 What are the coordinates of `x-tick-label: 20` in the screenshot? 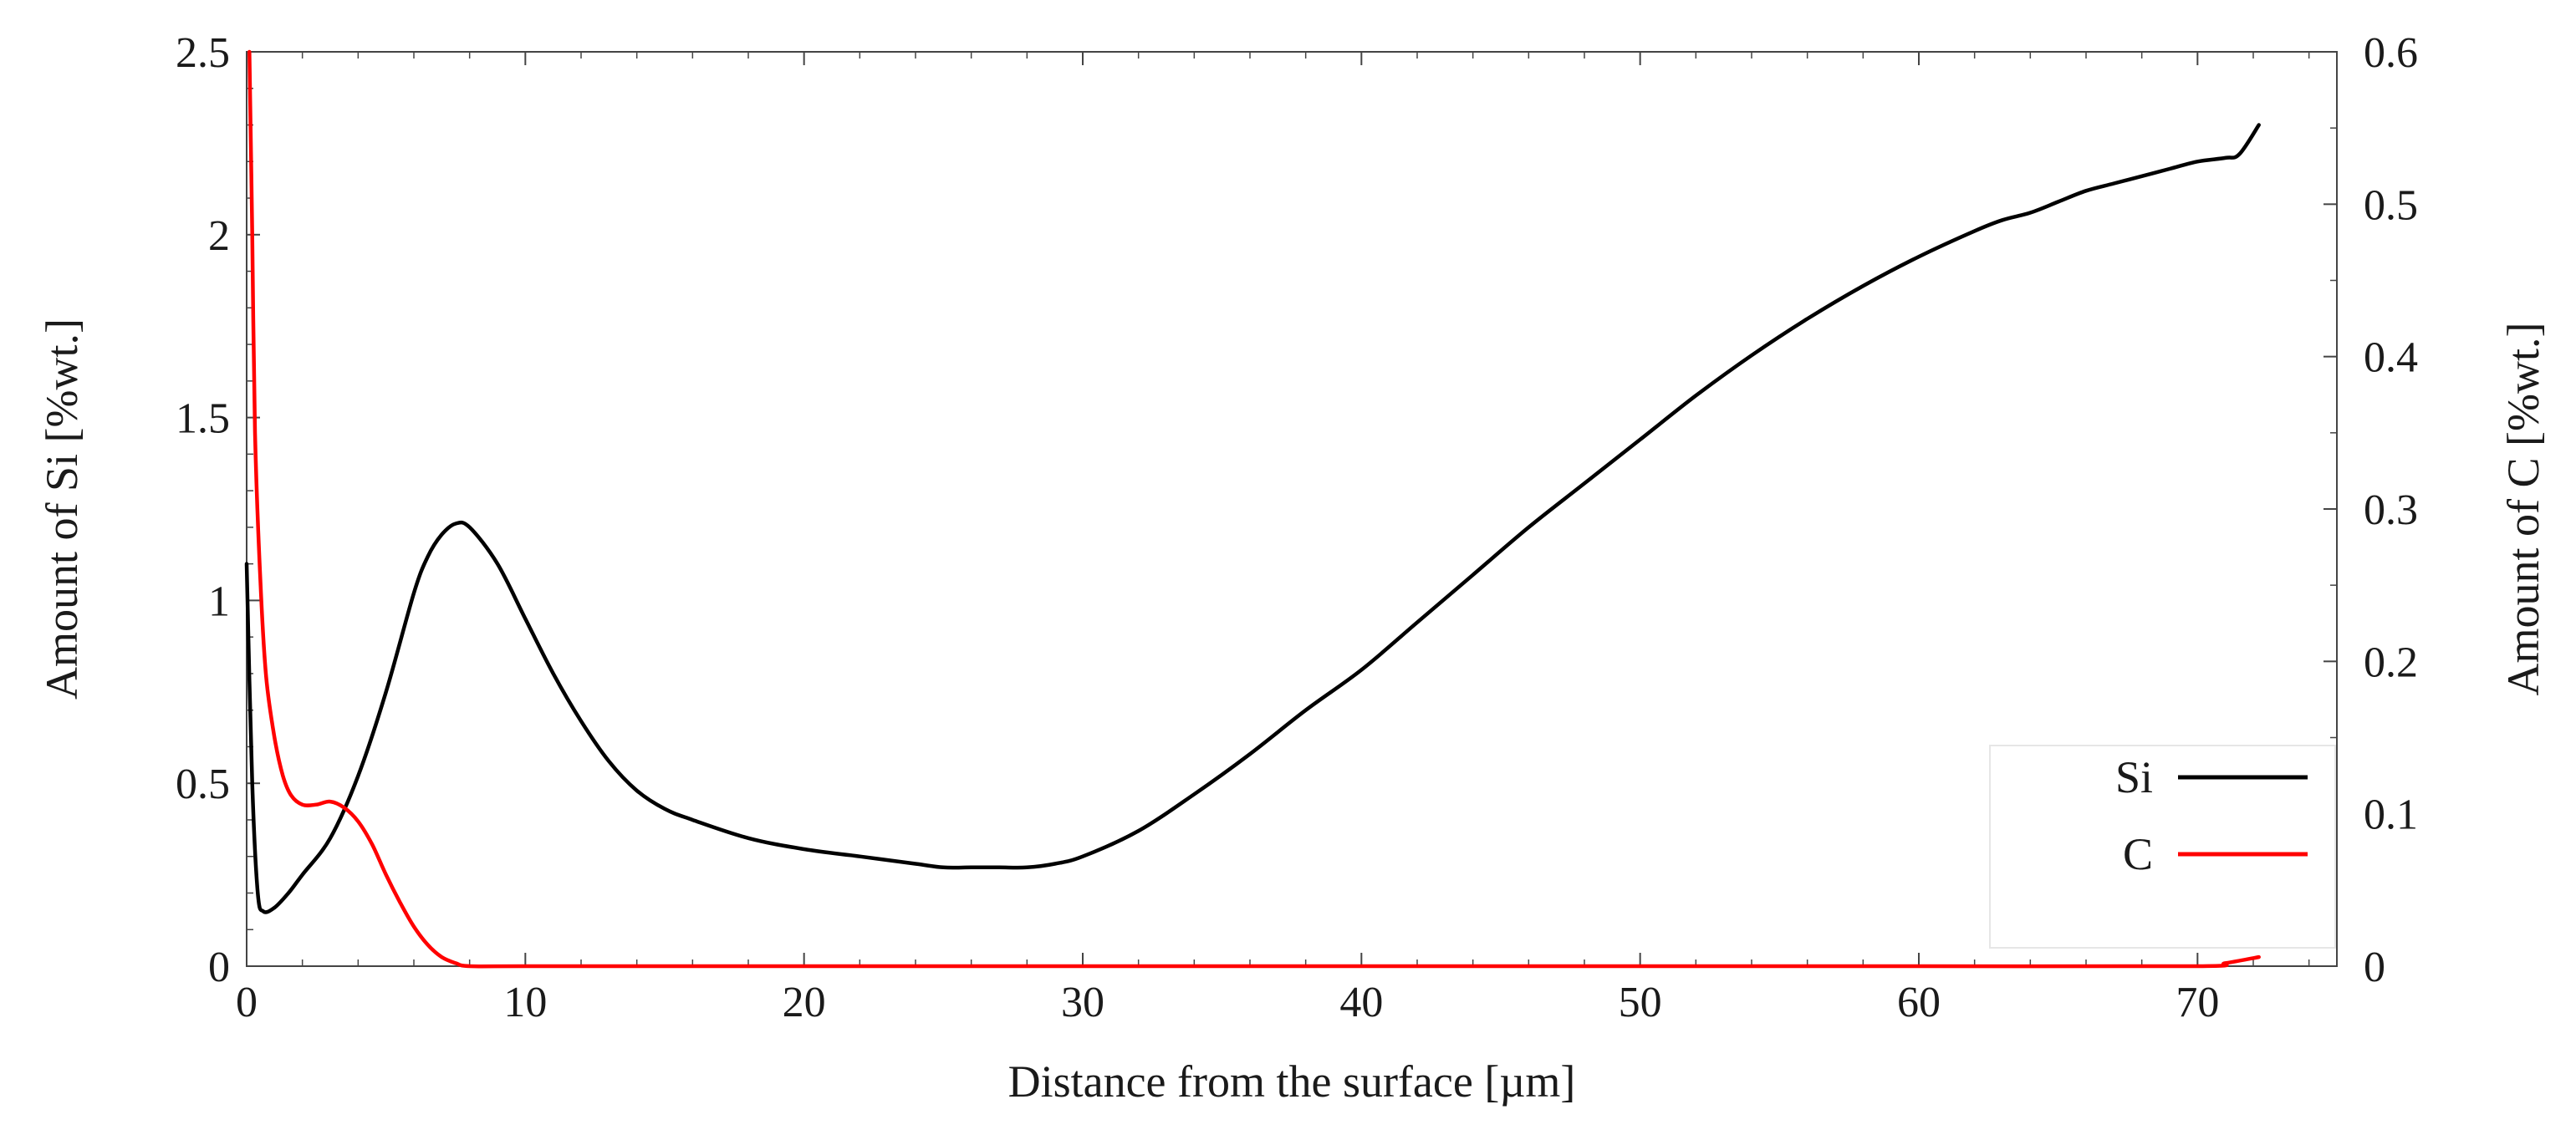 It's located at (804, 1003).